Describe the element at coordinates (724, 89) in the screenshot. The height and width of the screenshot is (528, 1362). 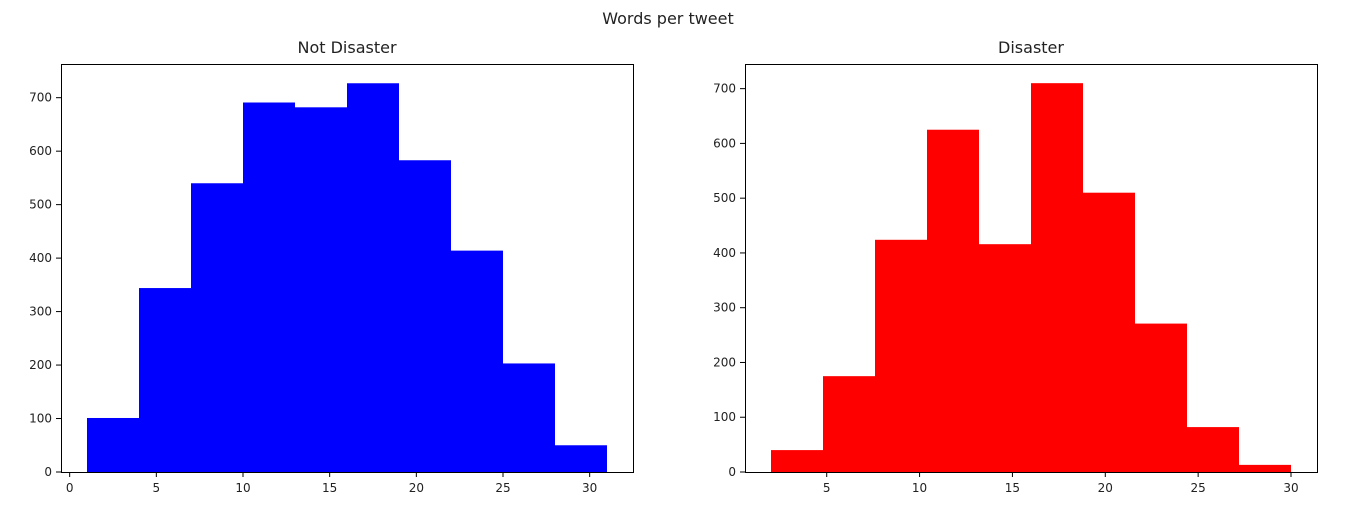
I see `disaster-y-tick-label: 700` at that location.